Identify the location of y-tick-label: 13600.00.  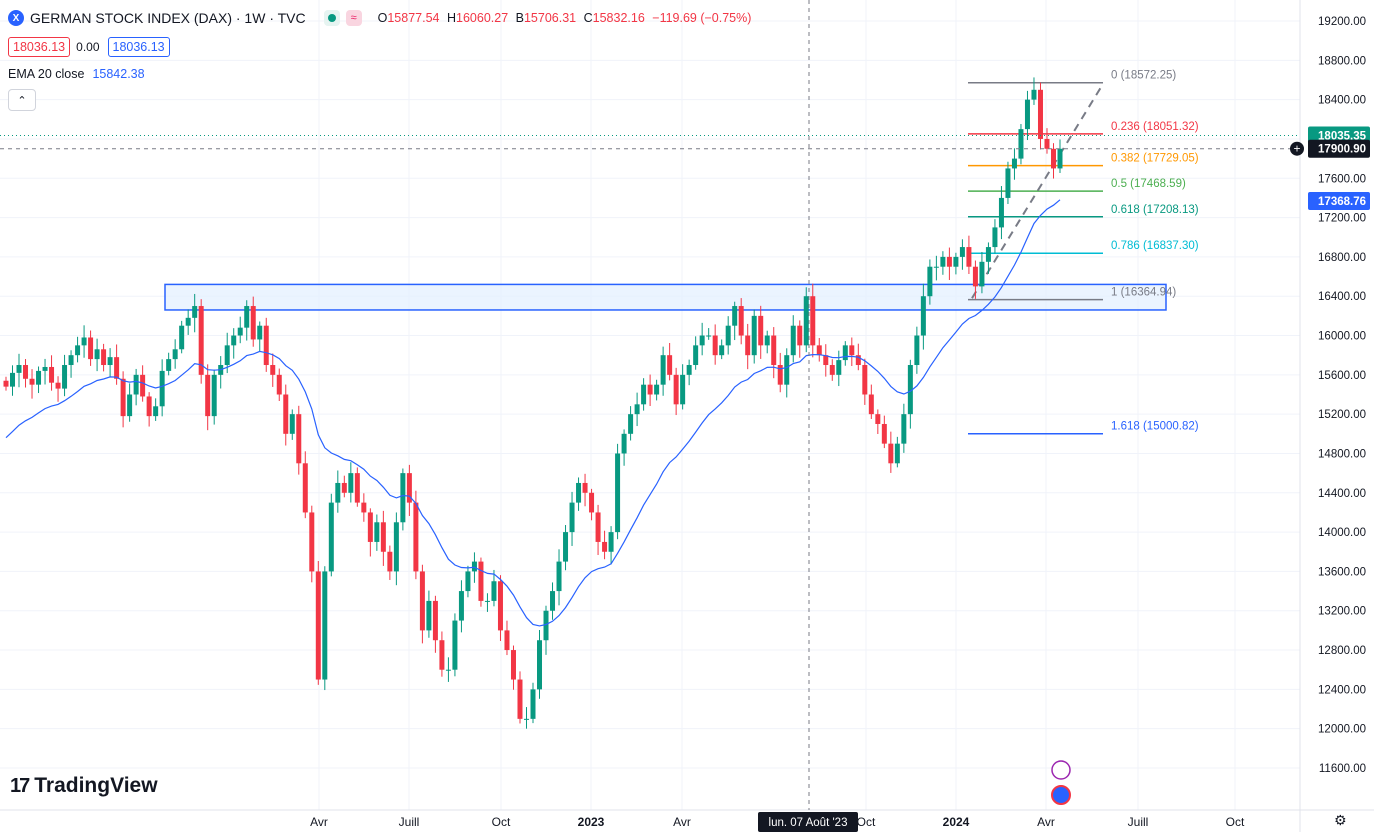
(1342, 572).